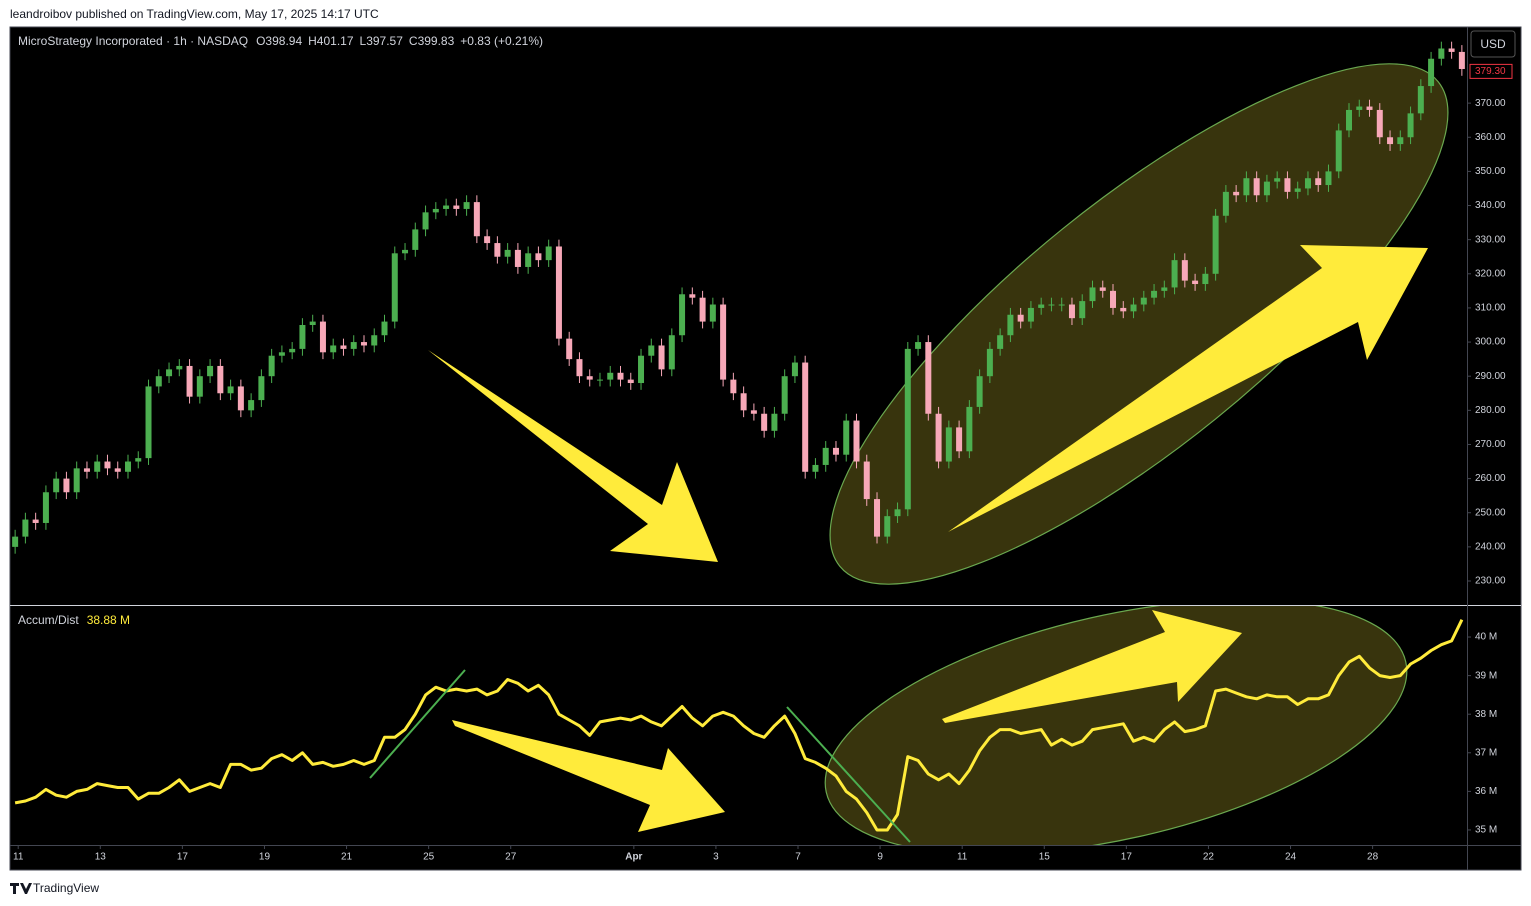 The width and height of the screenshot is (1531, 906). I want to click on currency-button, so click(1493, 44).